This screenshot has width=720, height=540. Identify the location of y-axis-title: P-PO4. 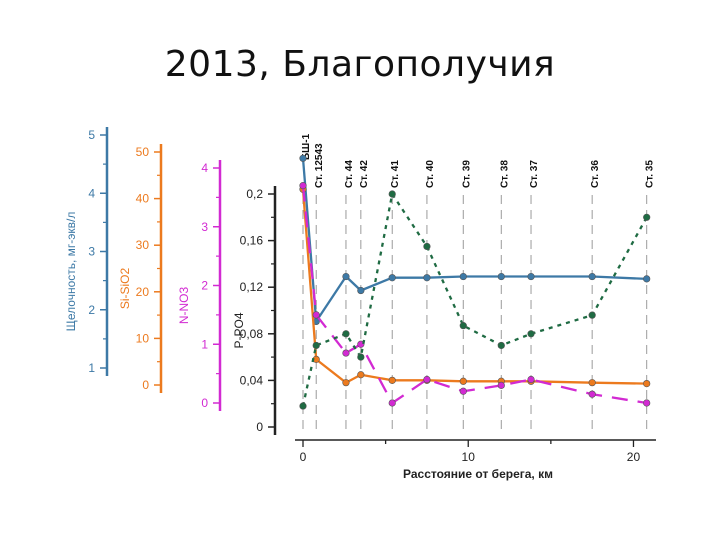
(239, 330).